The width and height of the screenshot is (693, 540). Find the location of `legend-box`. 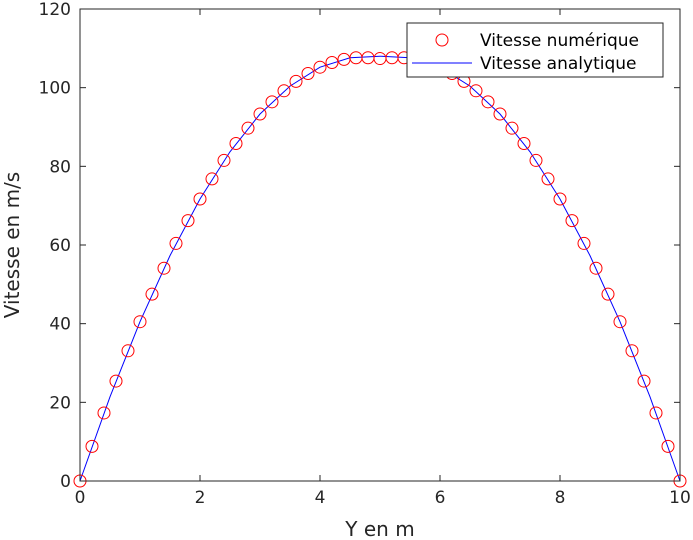

legend-box is located at coordinates (535, 50).